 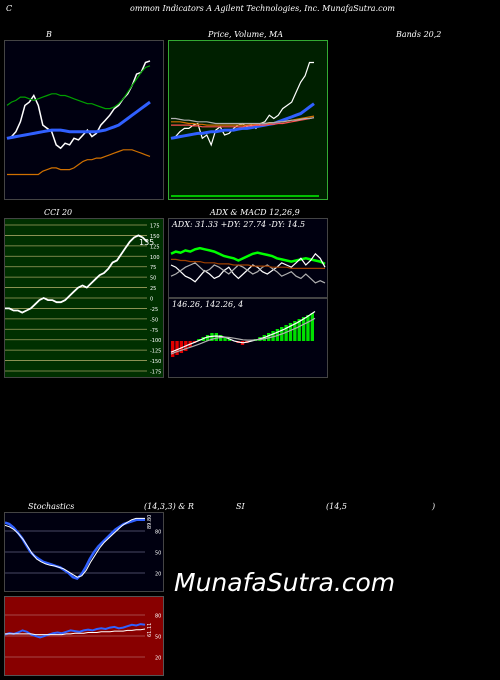 I want to click on cci-tick-0: 0, so click(x=151, y=300).